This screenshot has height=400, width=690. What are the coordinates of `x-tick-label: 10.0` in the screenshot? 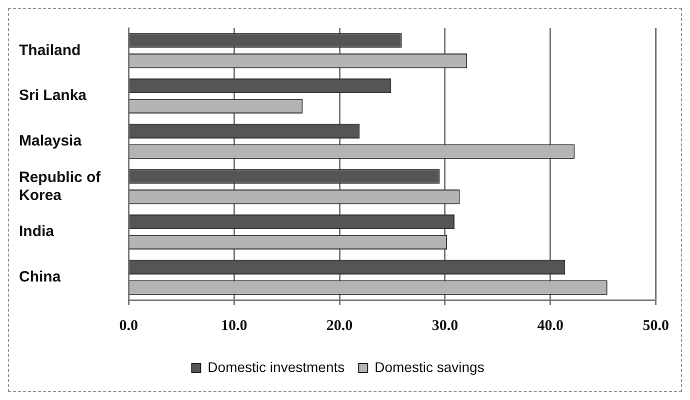 It's located at (234, 326).